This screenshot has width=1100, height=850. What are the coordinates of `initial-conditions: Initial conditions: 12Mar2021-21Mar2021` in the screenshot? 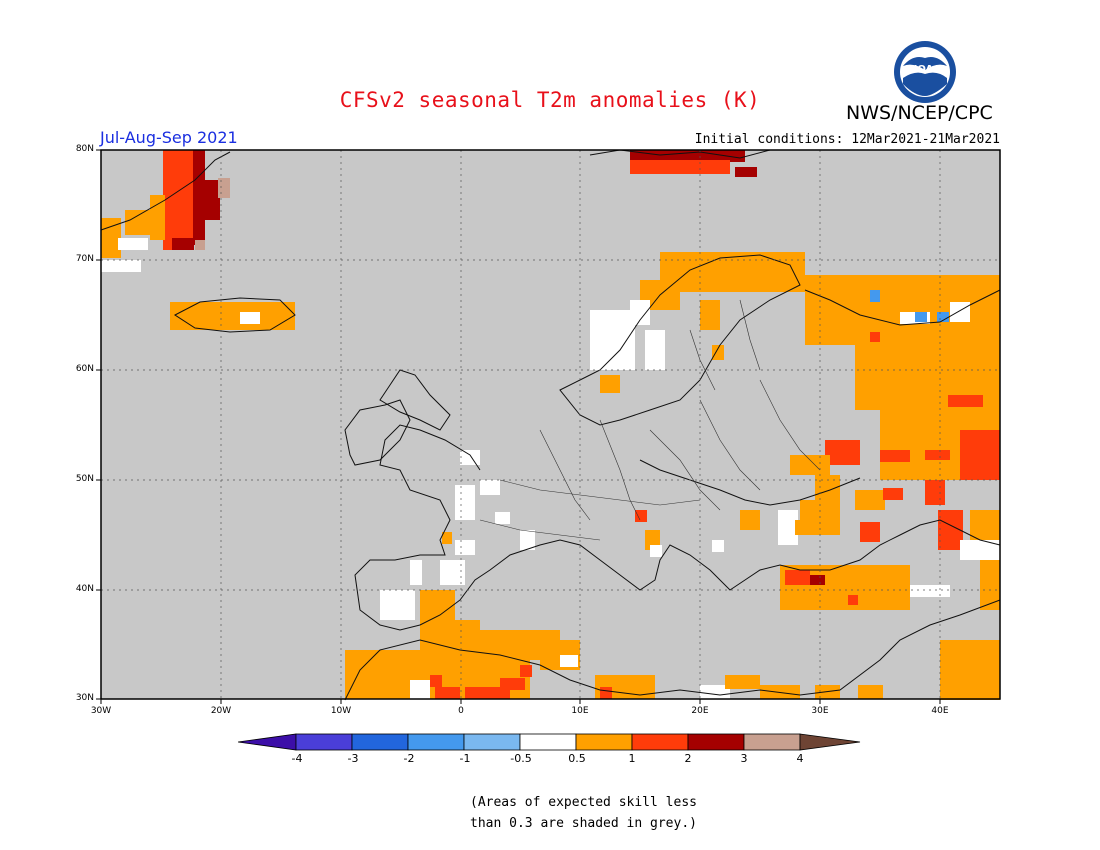 It's located at (847, 139).